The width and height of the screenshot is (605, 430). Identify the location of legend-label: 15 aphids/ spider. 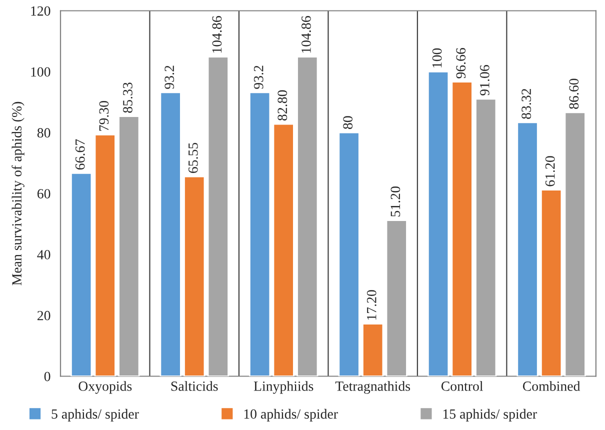
(490, 415).